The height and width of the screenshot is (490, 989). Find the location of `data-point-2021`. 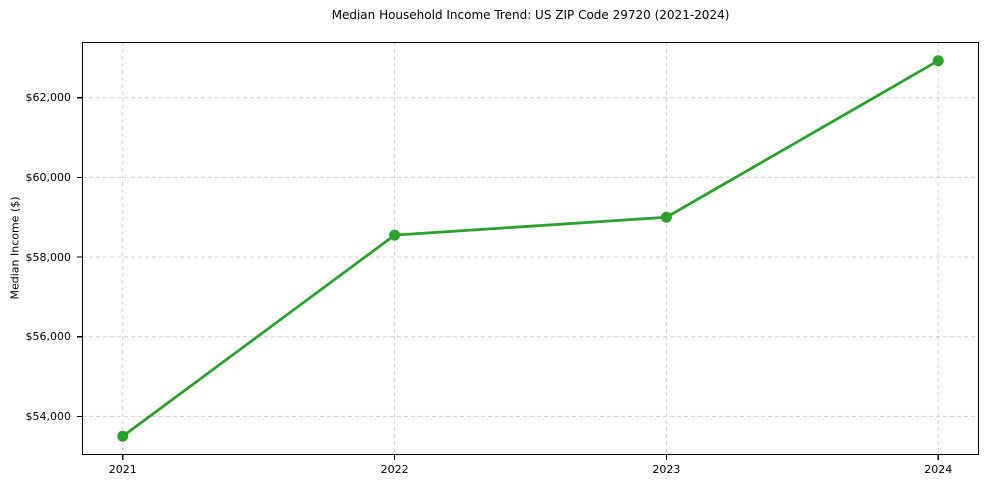

data-point-2021 is located at coordinates (123, 436).